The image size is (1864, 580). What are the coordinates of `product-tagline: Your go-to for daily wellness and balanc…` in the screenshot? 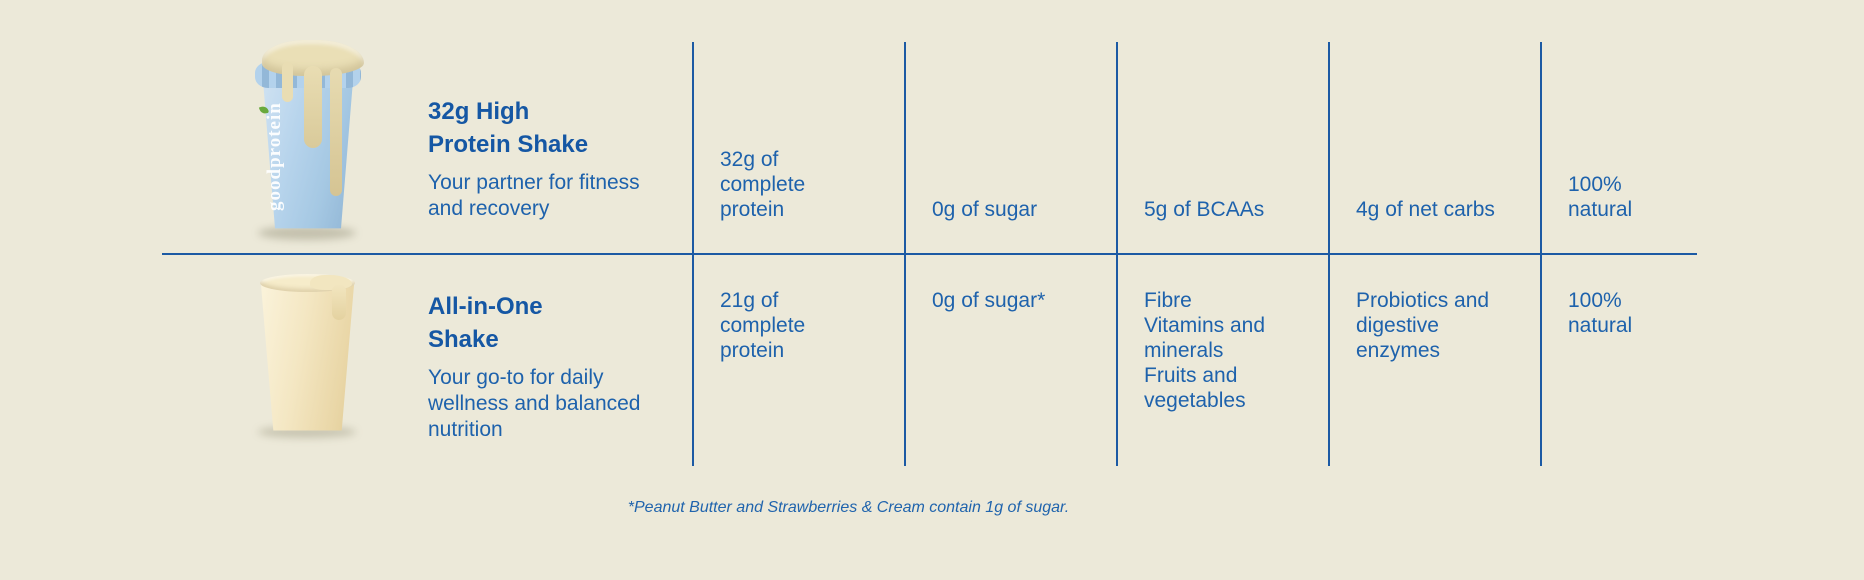 It's located at (534, 403).